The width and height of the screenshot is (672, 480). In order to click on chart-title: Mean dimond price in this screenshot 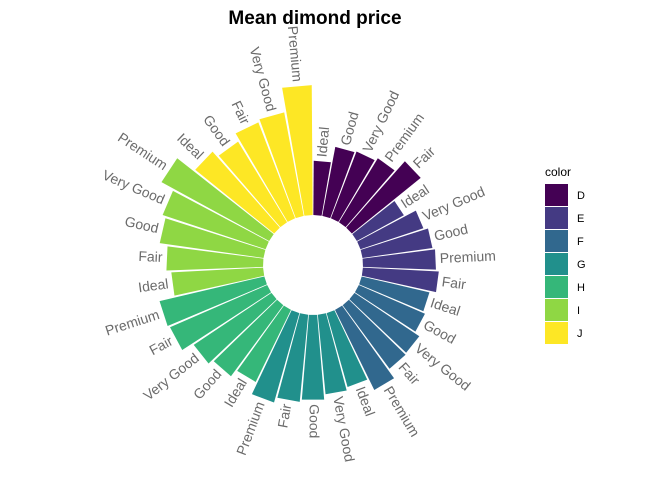, I will do `click(314, 18)`.